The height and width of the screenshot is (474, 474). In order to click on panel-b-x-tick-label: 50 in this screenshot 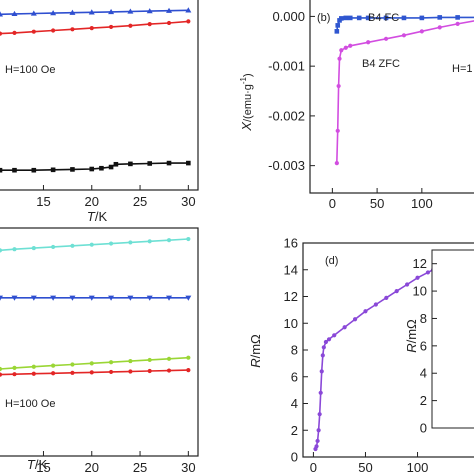, I will do `click(377, 203)`.